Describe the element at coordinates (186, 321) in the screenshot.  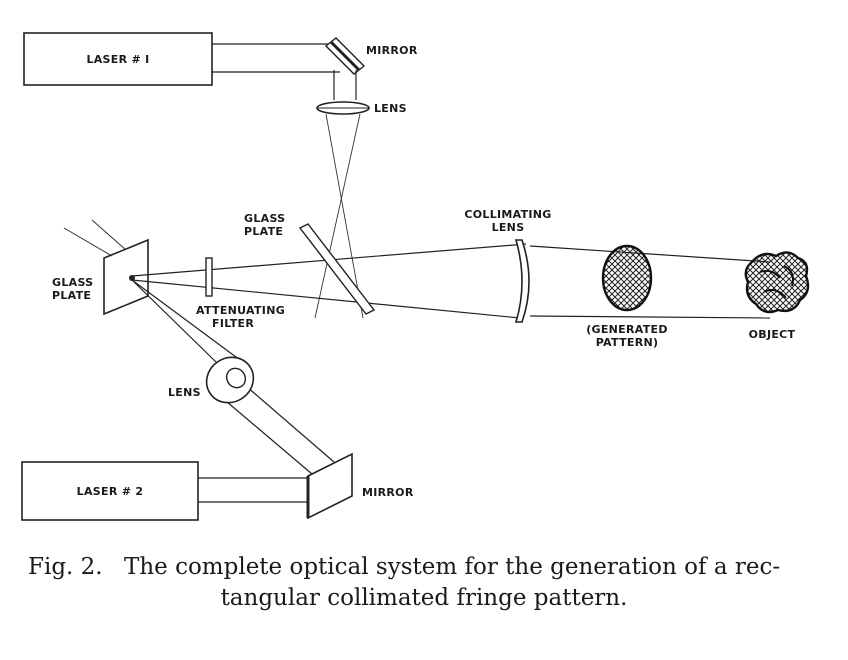
I see `lower-beam-cone` at that location.